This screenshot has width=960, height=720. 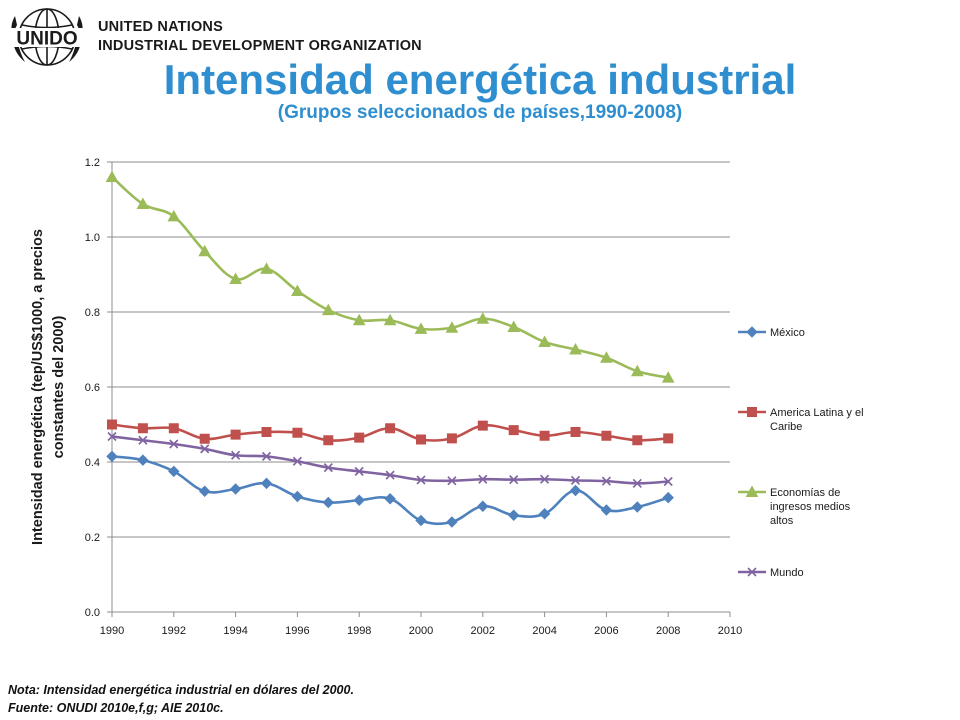 I want to click on y-tick-label: 0.8, so click(x=92, y=313).